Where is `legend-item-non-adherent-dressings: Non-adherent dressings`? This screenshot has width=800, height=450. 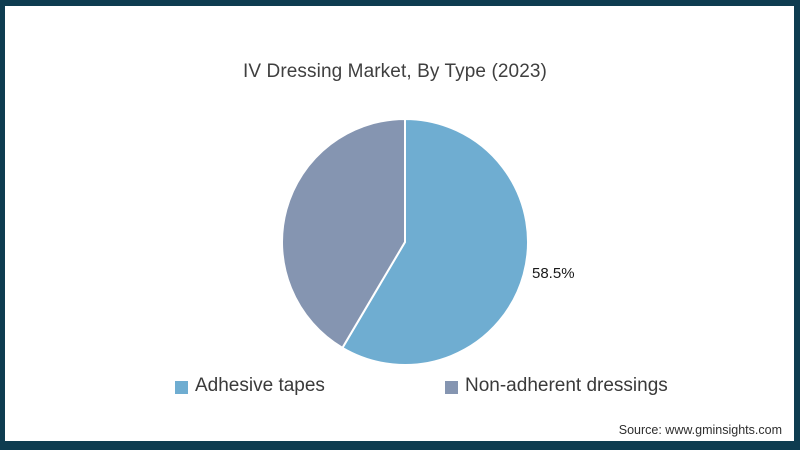
legend-item-non-adherent-dressings: Non-adherent dressings is located at coordinates (556, 386).